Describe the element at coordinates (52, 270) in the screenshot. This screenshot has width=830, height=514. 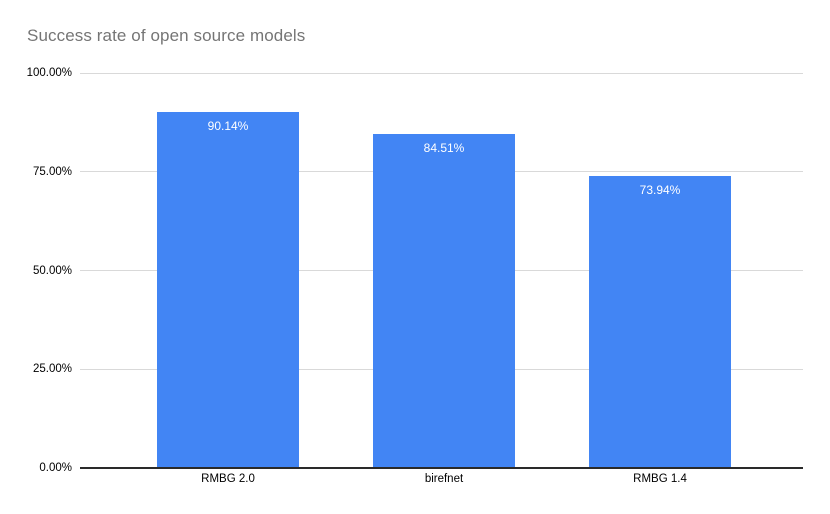
I see `y-axis-tick-label: 50.00%` at that location.